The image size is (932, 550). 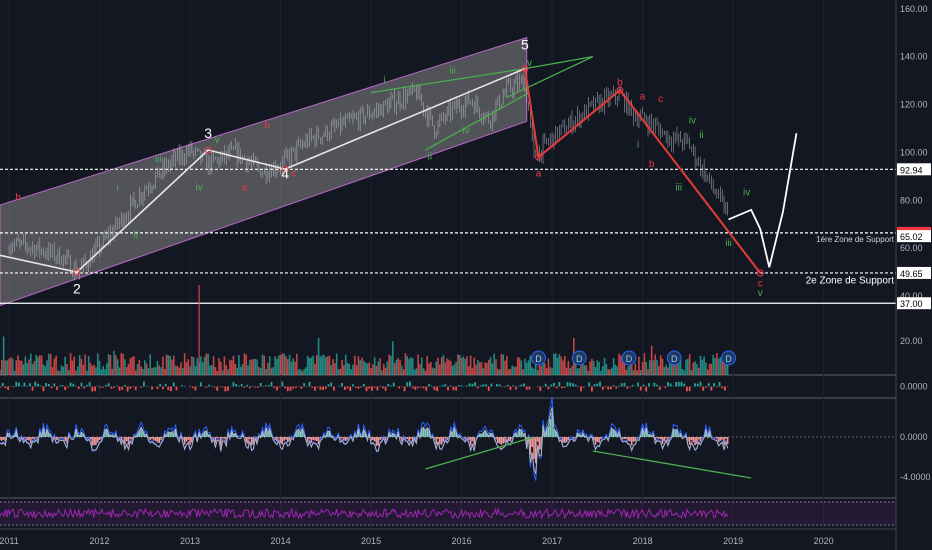 I want to click on corrective-wave-path, so click(x=642, y=171).